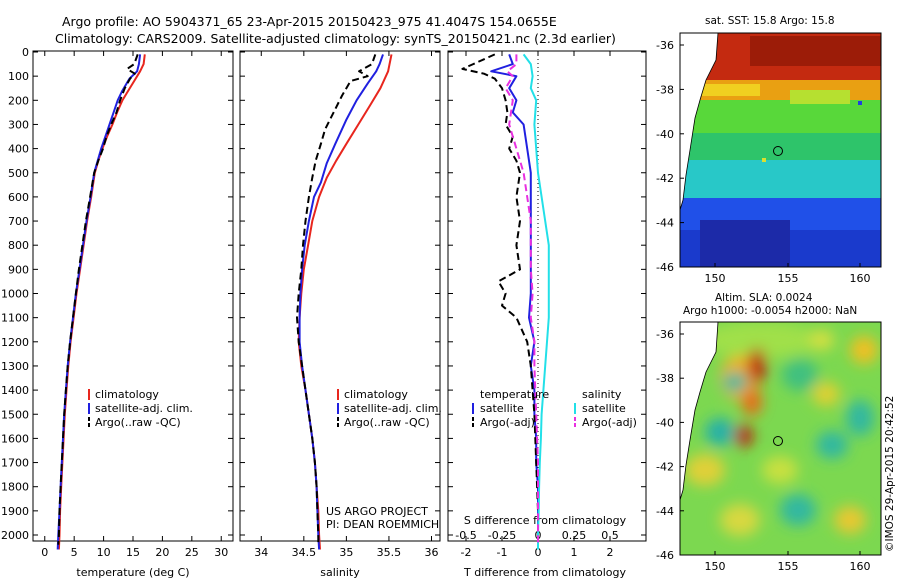 The width and height of the screenshot is (900, 580). Describe the element at coordinates (25, 52) in the screenshot. I see `y-tick-label: 0` at that location.